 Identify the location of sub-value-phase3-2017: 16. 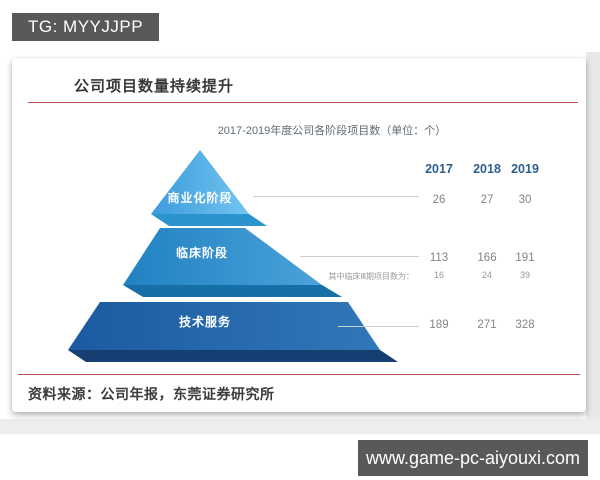
(438, 275).